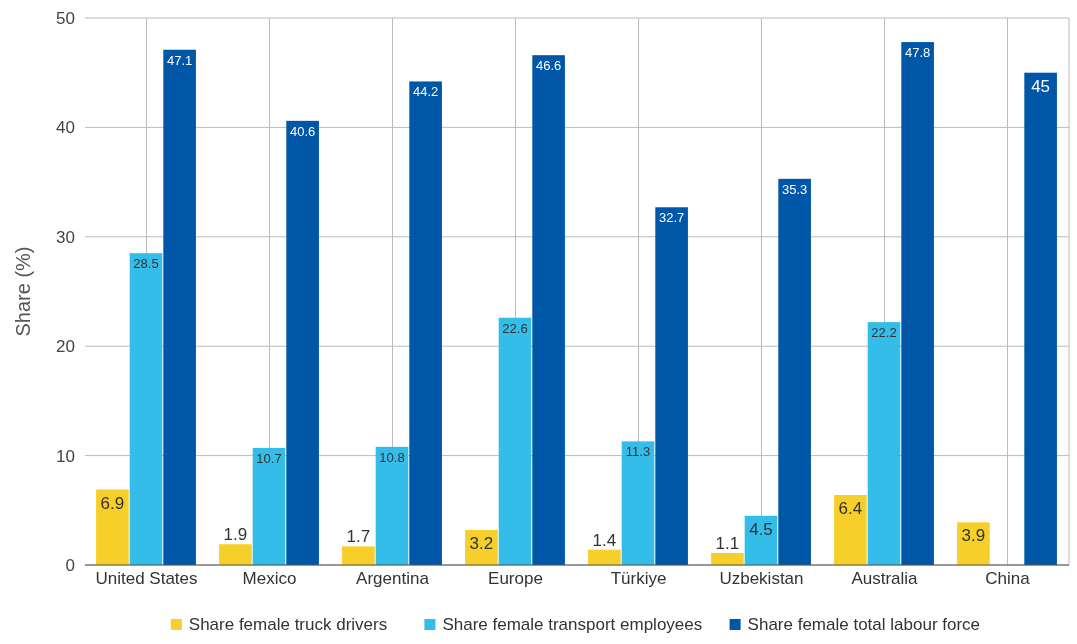 The height and width of the screenshot is (644, 1077). Describe the element at coordinates (671, 218) in the screenshot. I see `data-label: 32.7` at that location.